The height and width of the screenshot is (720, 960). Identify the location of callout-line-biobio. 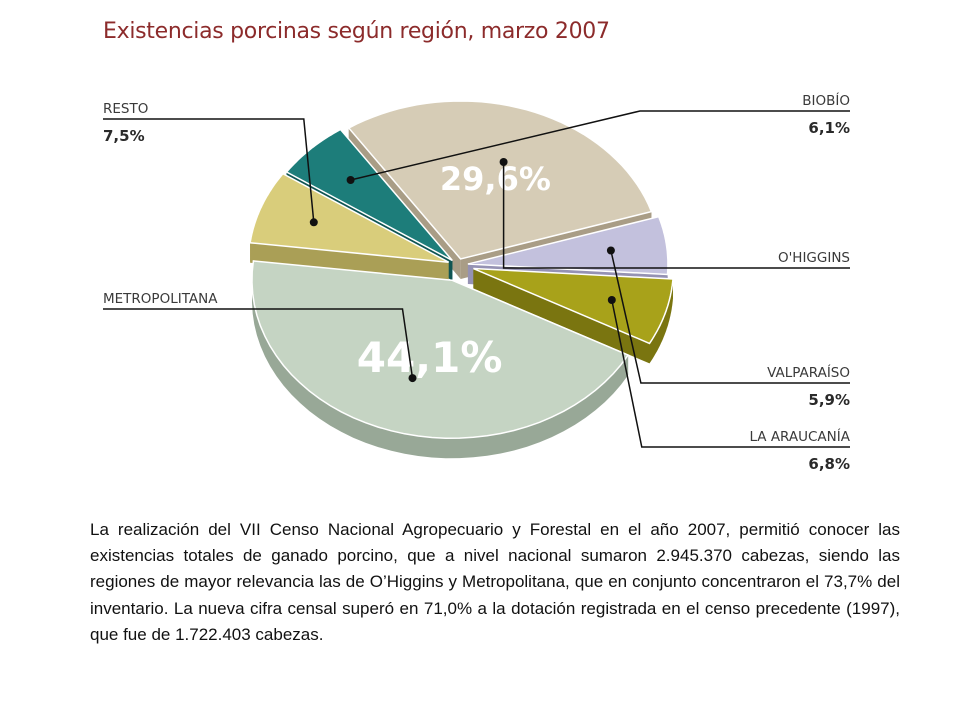
(600, 145).